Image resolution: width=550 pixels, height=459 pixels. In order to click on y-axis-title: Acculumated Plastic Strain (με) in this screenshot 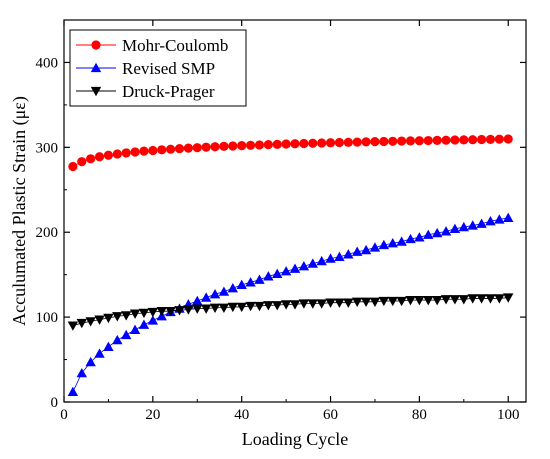, I will do `click(19, 211)`.